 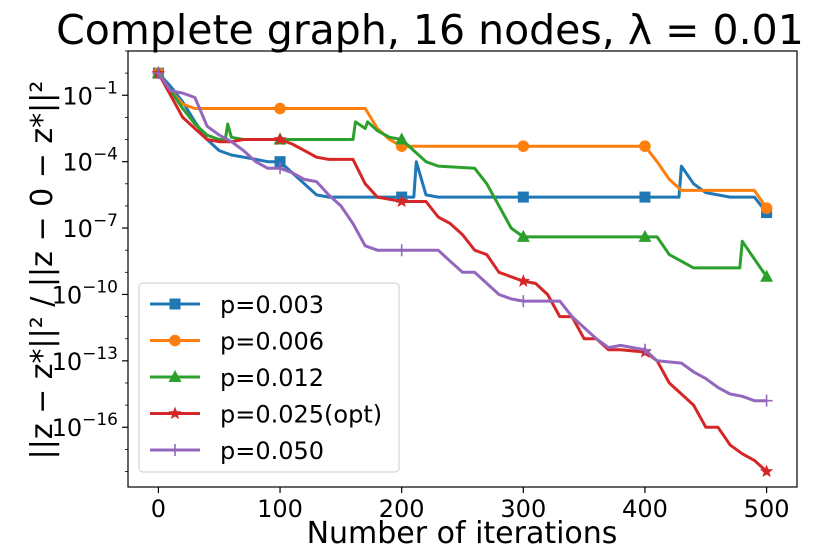 I want to click on legend-label: p=0.006, so click(x=272, y=342).